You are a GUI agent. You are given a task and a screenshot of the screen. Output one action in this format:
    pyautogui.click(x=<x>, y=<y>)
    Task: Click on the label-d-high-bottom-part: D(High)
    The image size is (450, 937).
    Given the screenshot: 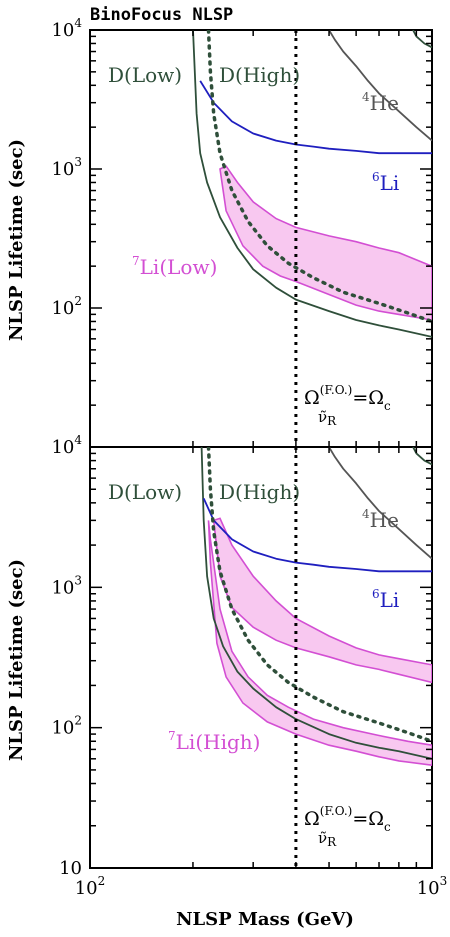 What is the action you would take?
    pyautogui.click(x=259, y=492)
    